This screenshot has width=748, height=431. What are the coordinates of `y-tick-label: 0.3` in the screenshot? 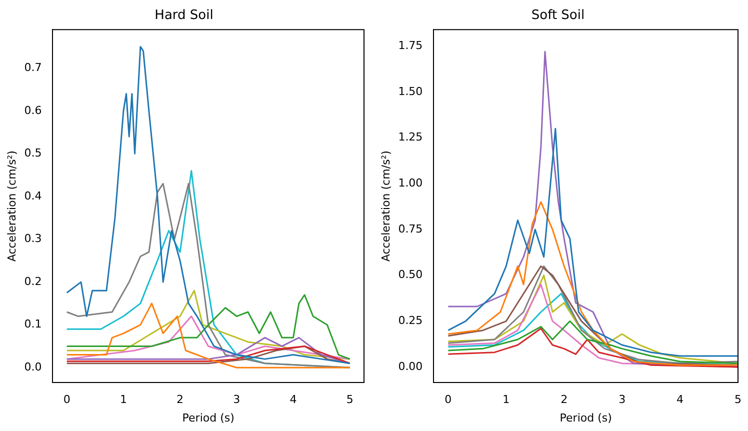 It's located at (33, 239).